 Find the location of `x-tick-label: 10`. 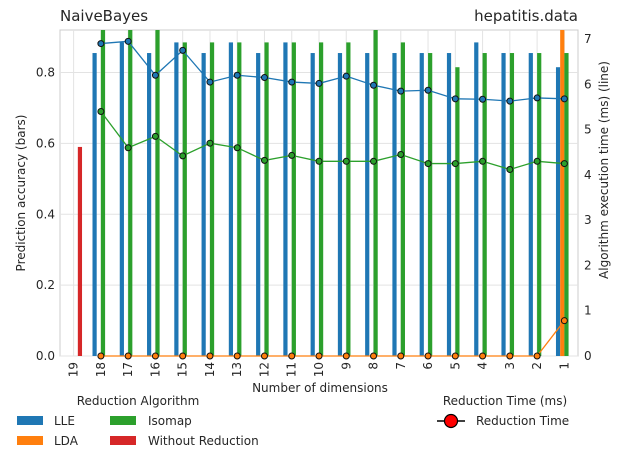

x-tick-label: 10 is located at coordinates (319, 369).